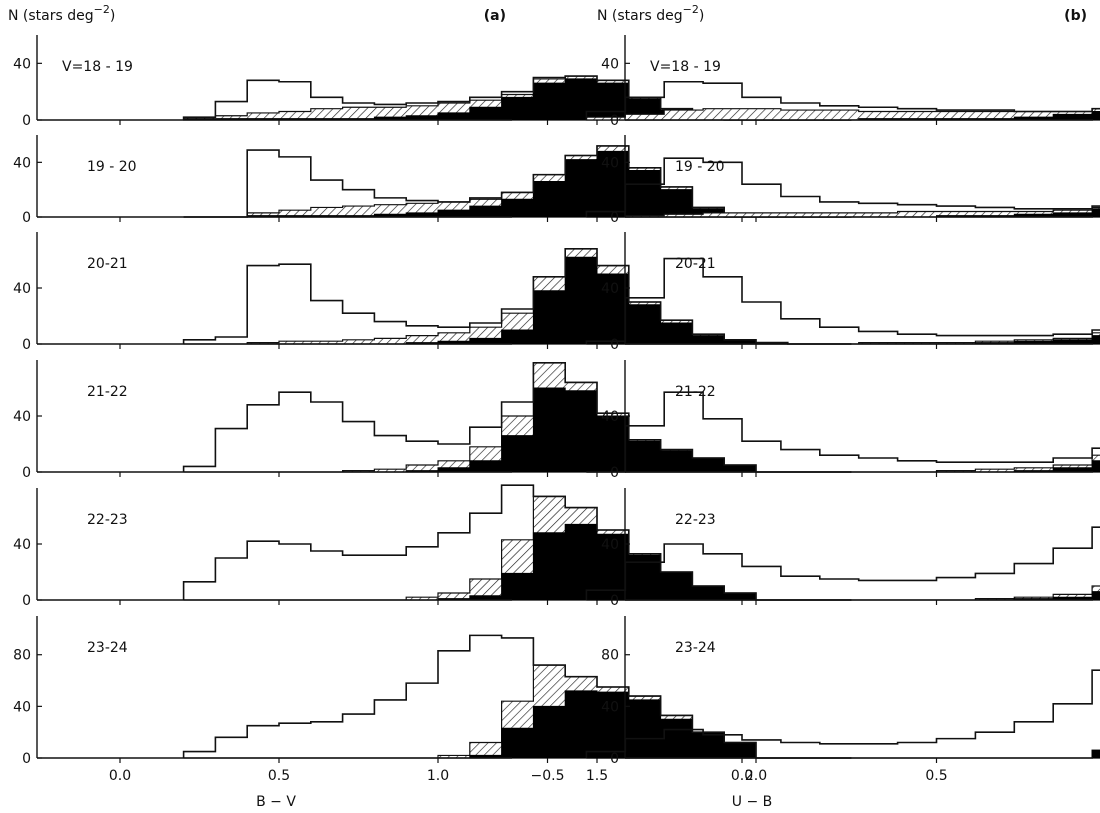 This screenshot has width=1100, height=813. Describe the element at coordinates (756, 776) in the screenshot. I see `x-tick-label: 2.0` at that location.